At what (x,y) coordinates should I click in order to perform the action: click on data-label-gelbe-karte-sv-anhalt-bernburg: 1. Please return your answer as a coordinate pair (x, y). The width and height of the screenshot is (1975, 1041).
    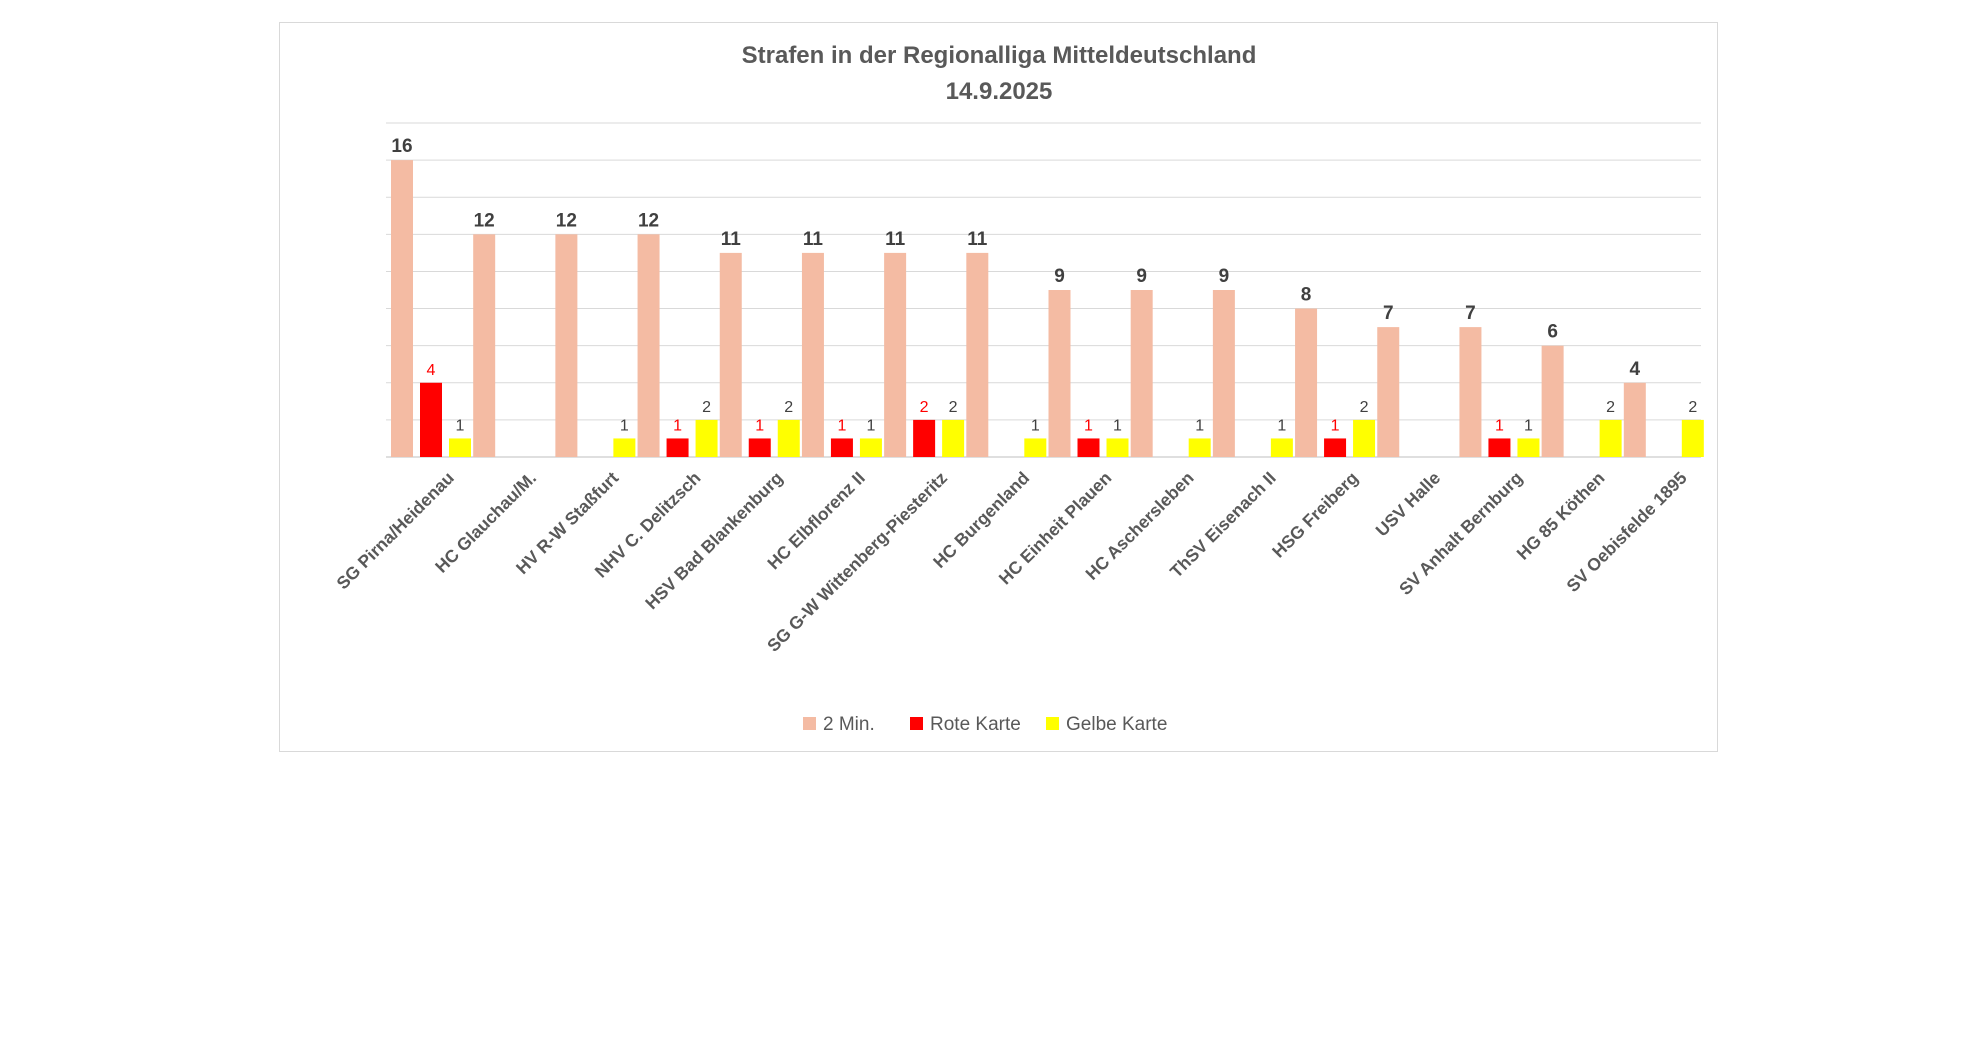
    Looking at the image, I should click on (1528, 425).